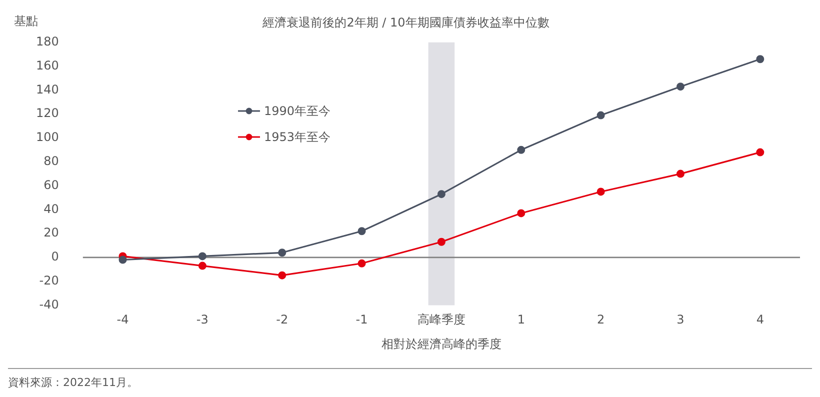  What do you see at coordinates (441, 343) in the screenshot?
I see `x-axis-title: 相對於經濟高峰的季度` at bounding box center [441, 343].